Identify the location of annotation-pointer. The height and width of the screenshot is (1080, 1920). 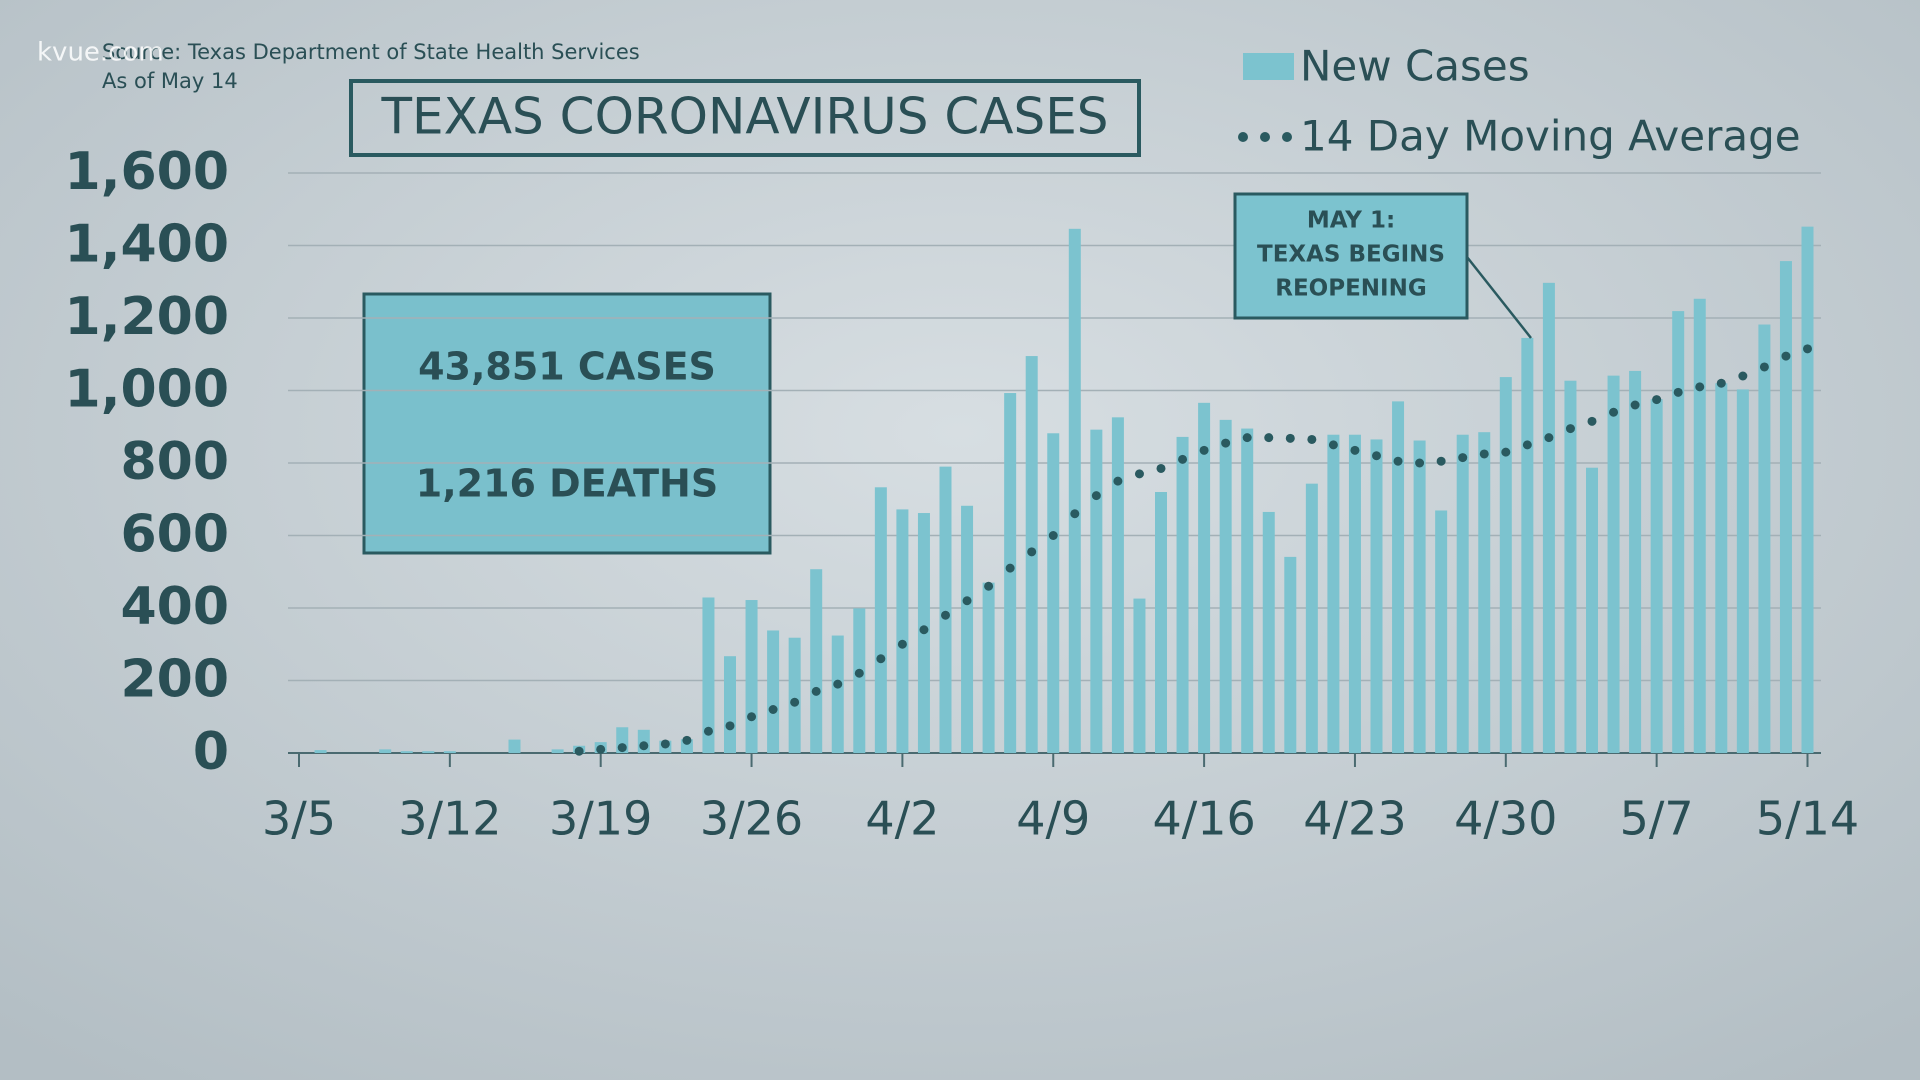
(1499, 297).